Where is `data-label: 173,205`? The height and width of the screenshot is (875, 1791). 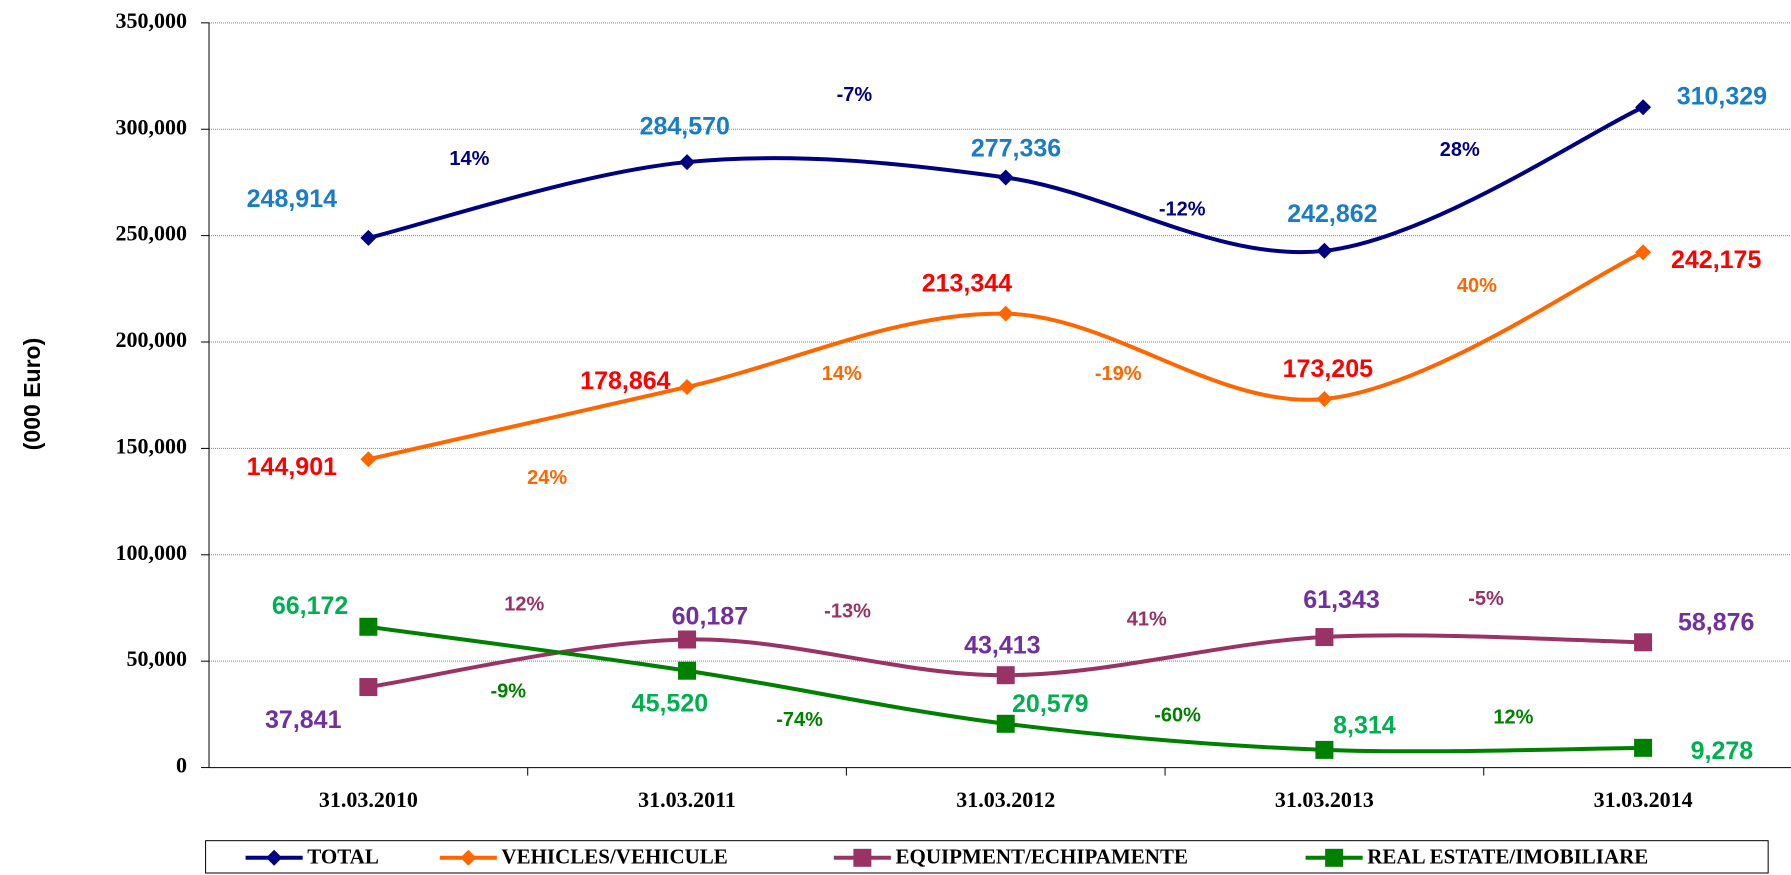 data-label: 173,205 is located at coordinates (1328, 369).